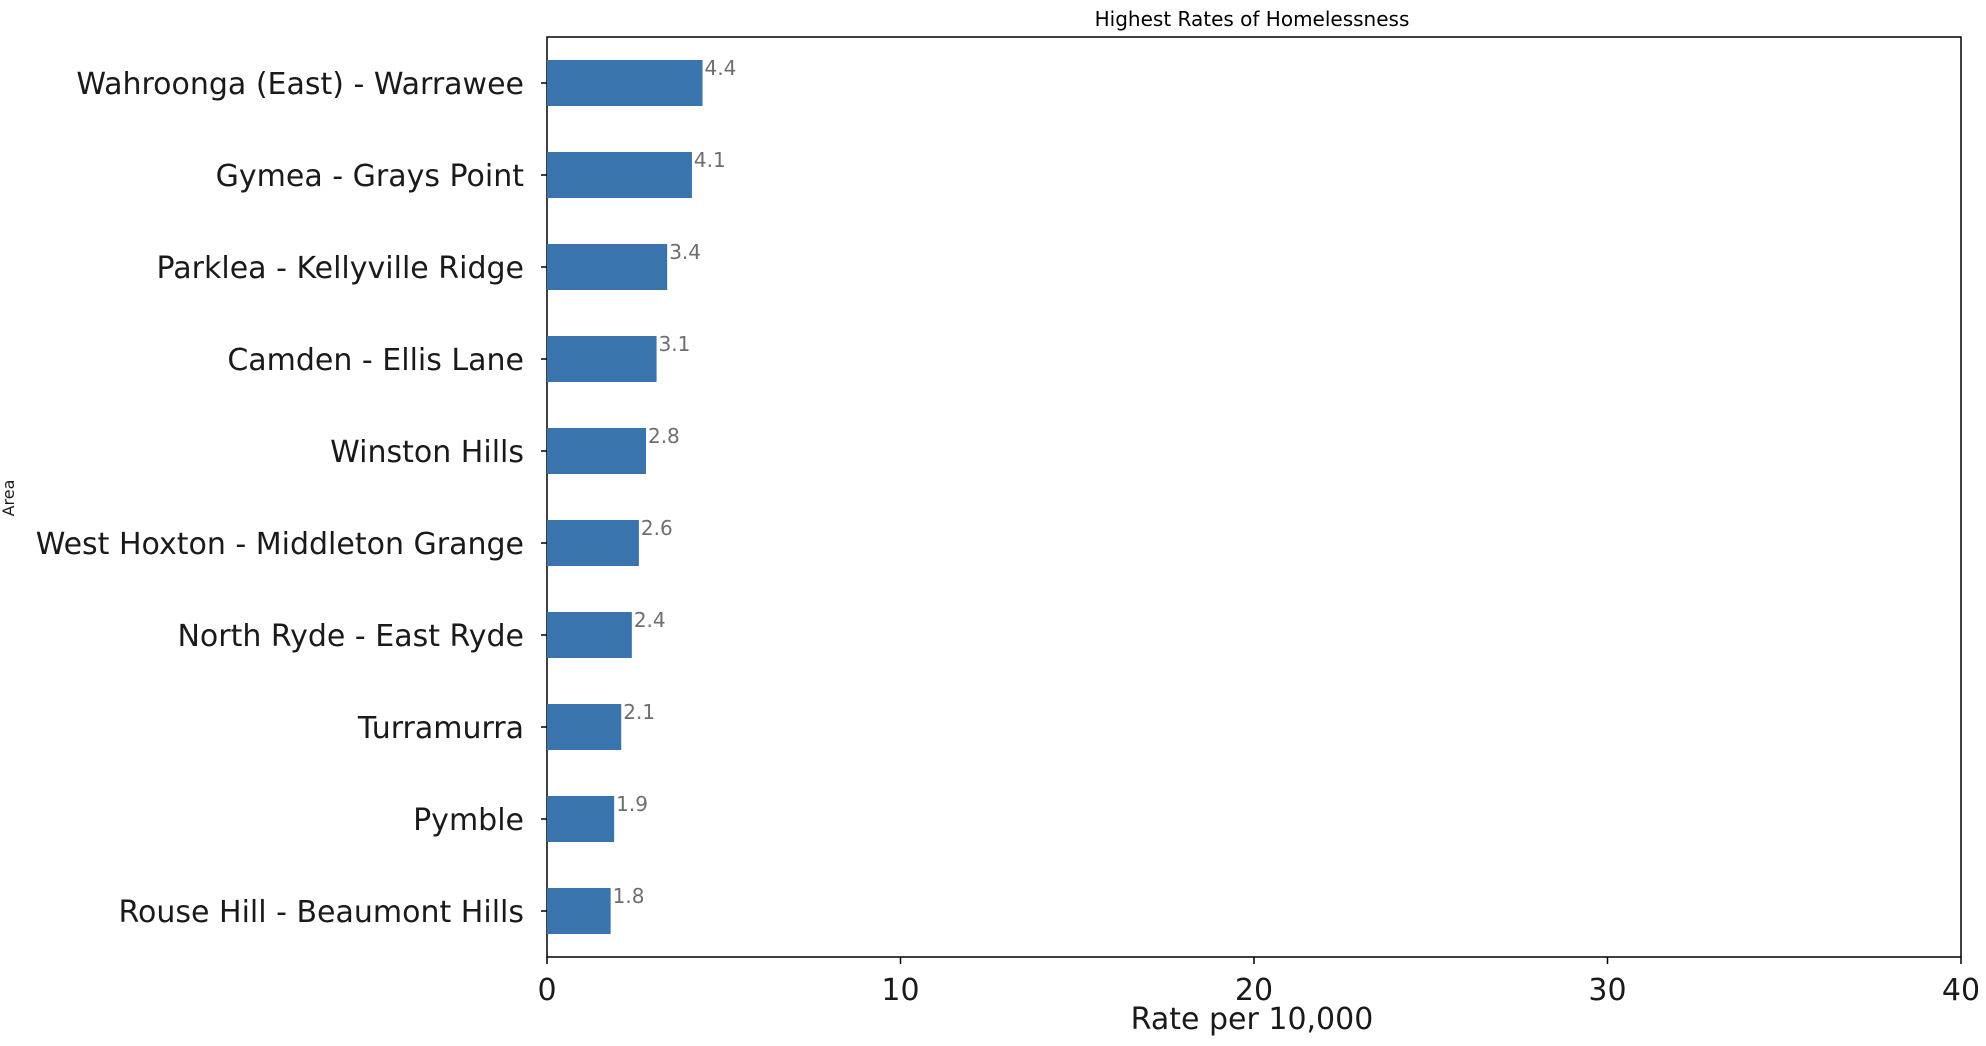  What do you see at coordinates (546, 990) in the screenshot?
I see `x-tick-label: 0` at bounding box center [546, 990].